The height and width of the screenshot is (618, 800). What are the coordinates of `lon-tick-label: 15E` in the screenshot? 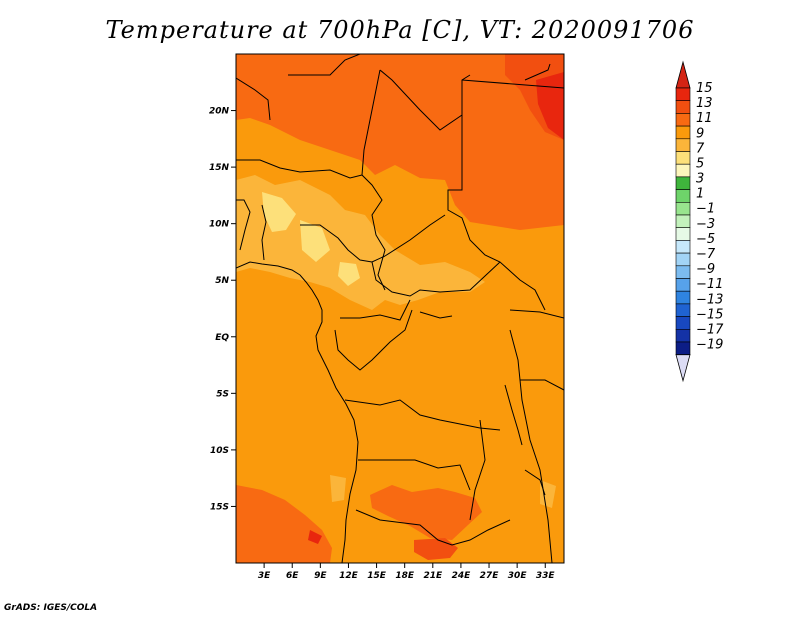 It's located at (377, 576).